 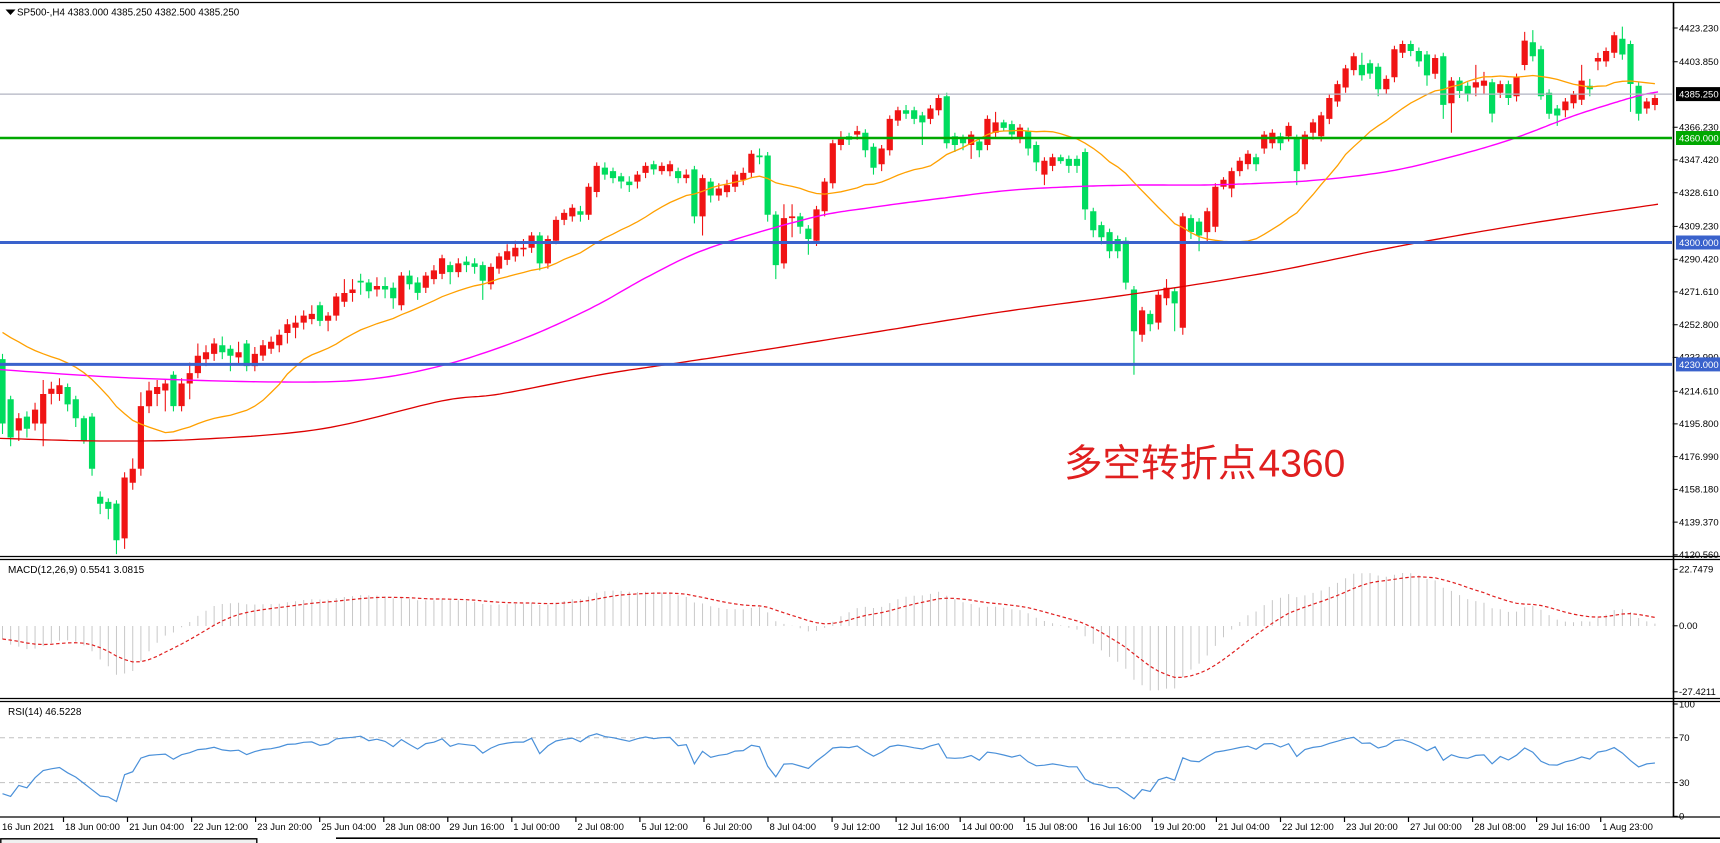 I want to click on svg-text: 2 Jul 08:00, so click(x=600, y=827).